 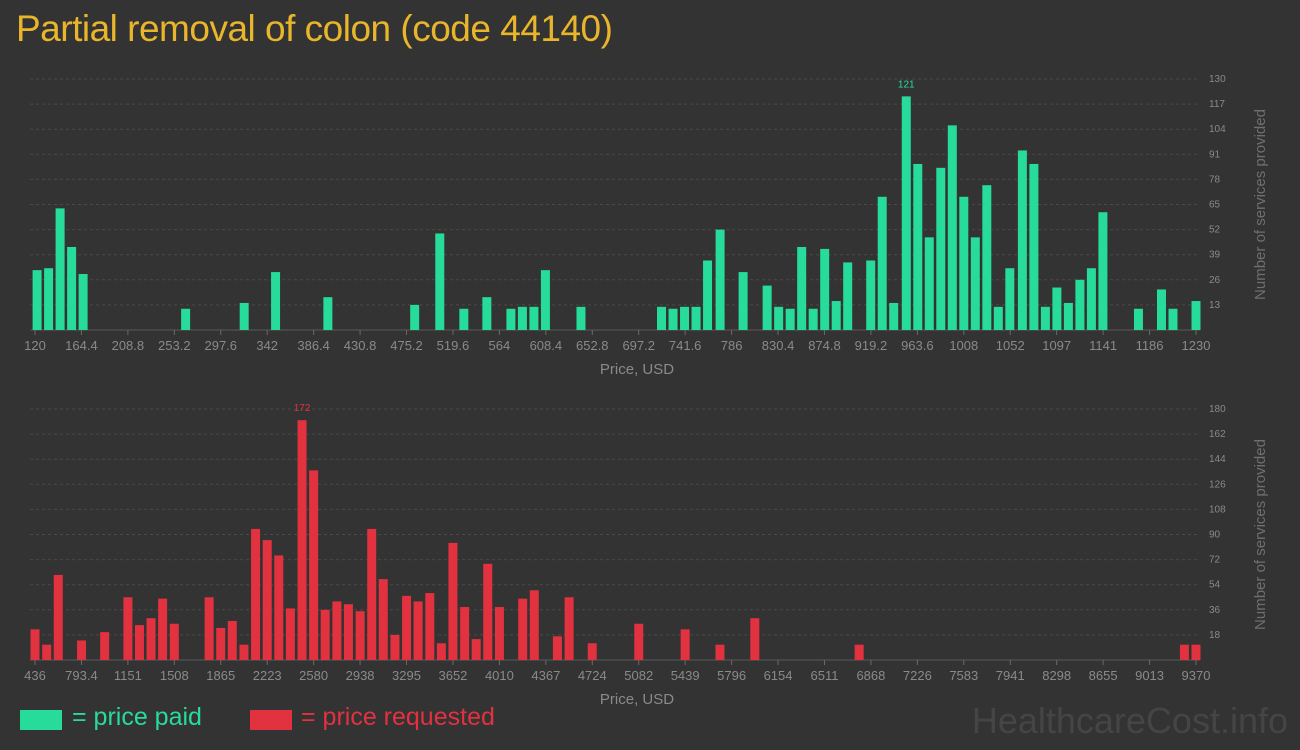 What do you see at coordinates (1217, 484) in the screenshot?
I see `y-tick-label: 126` at bounding box center [1217, 484].